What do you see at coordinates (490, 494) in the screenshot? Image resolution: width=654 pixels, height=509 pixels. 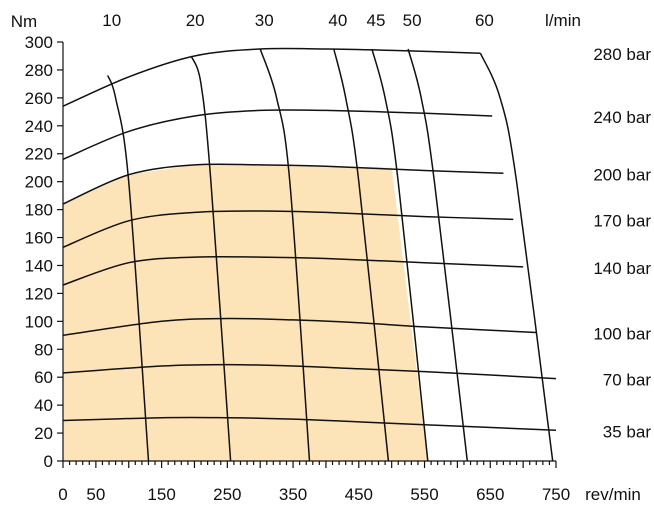 I see `x-tick-label: 650` at bounding box center [490, 494].